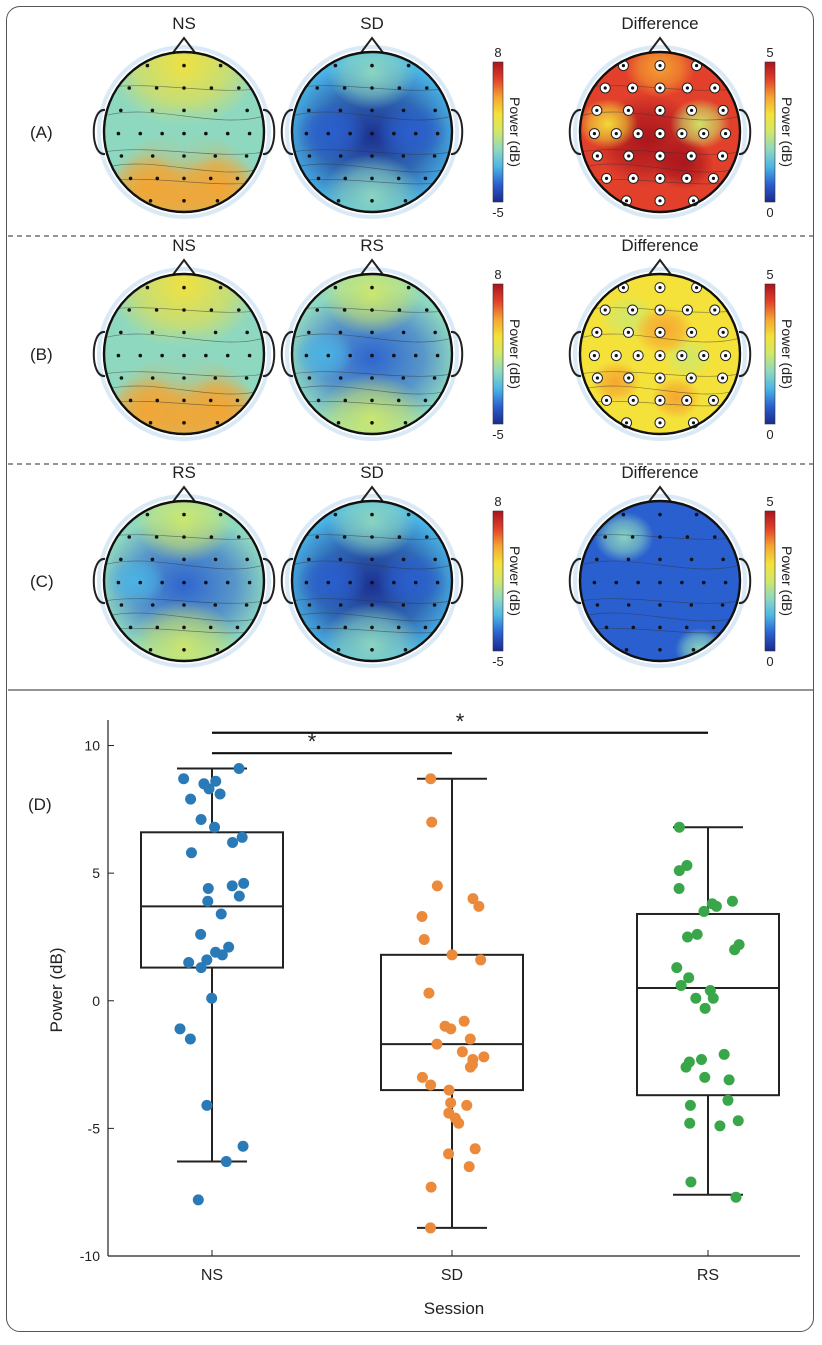 The height and width of the screenshot is (1345, 822). Describe the element at coordinates (660, 576) in the screenshot. I see `scalp-map-diffC` at that location.